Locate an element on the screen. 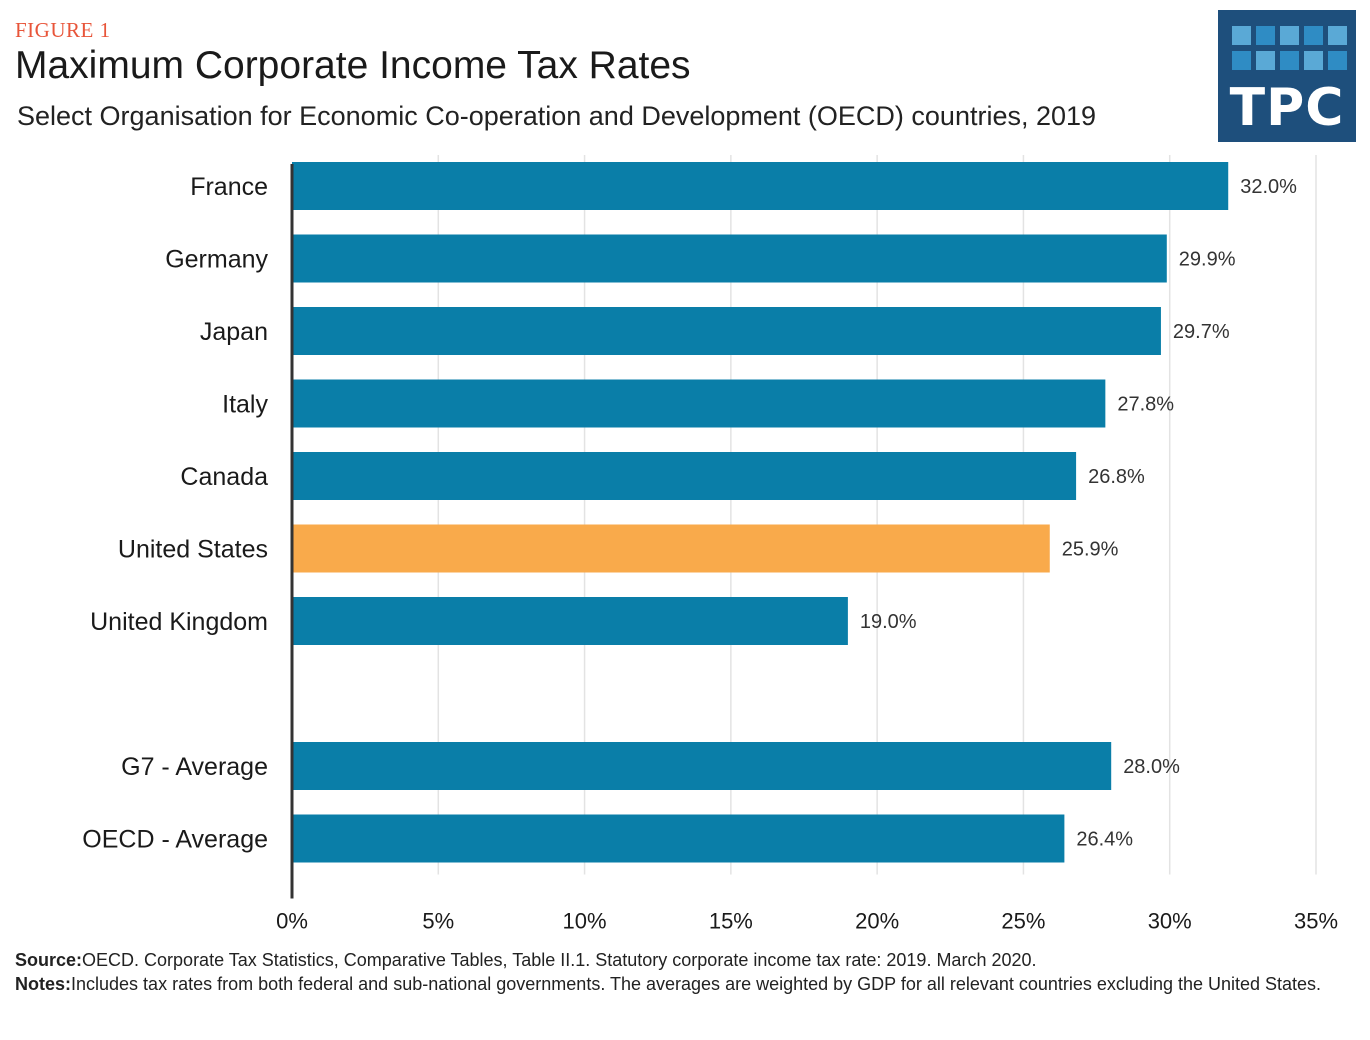  logo-text: TPC is located at coordinates (1287, 108).